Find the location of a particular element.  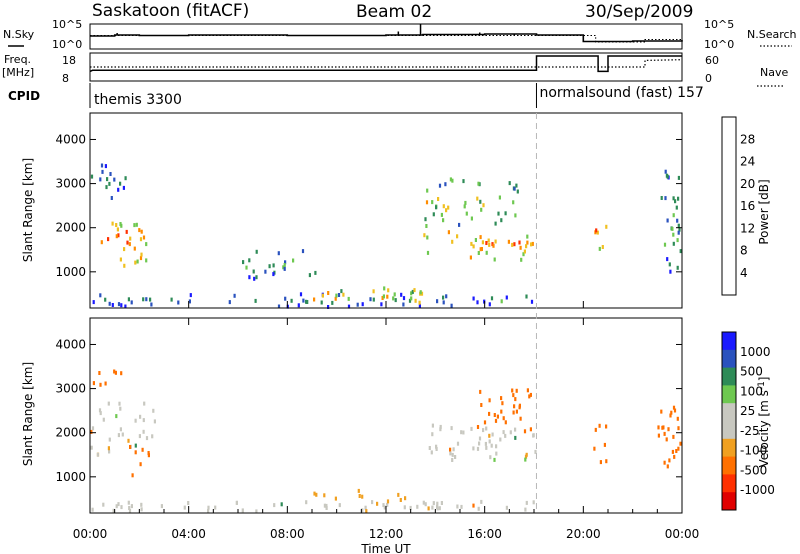

x-tick-label: 12:00 is located at coordinates (386, 534).